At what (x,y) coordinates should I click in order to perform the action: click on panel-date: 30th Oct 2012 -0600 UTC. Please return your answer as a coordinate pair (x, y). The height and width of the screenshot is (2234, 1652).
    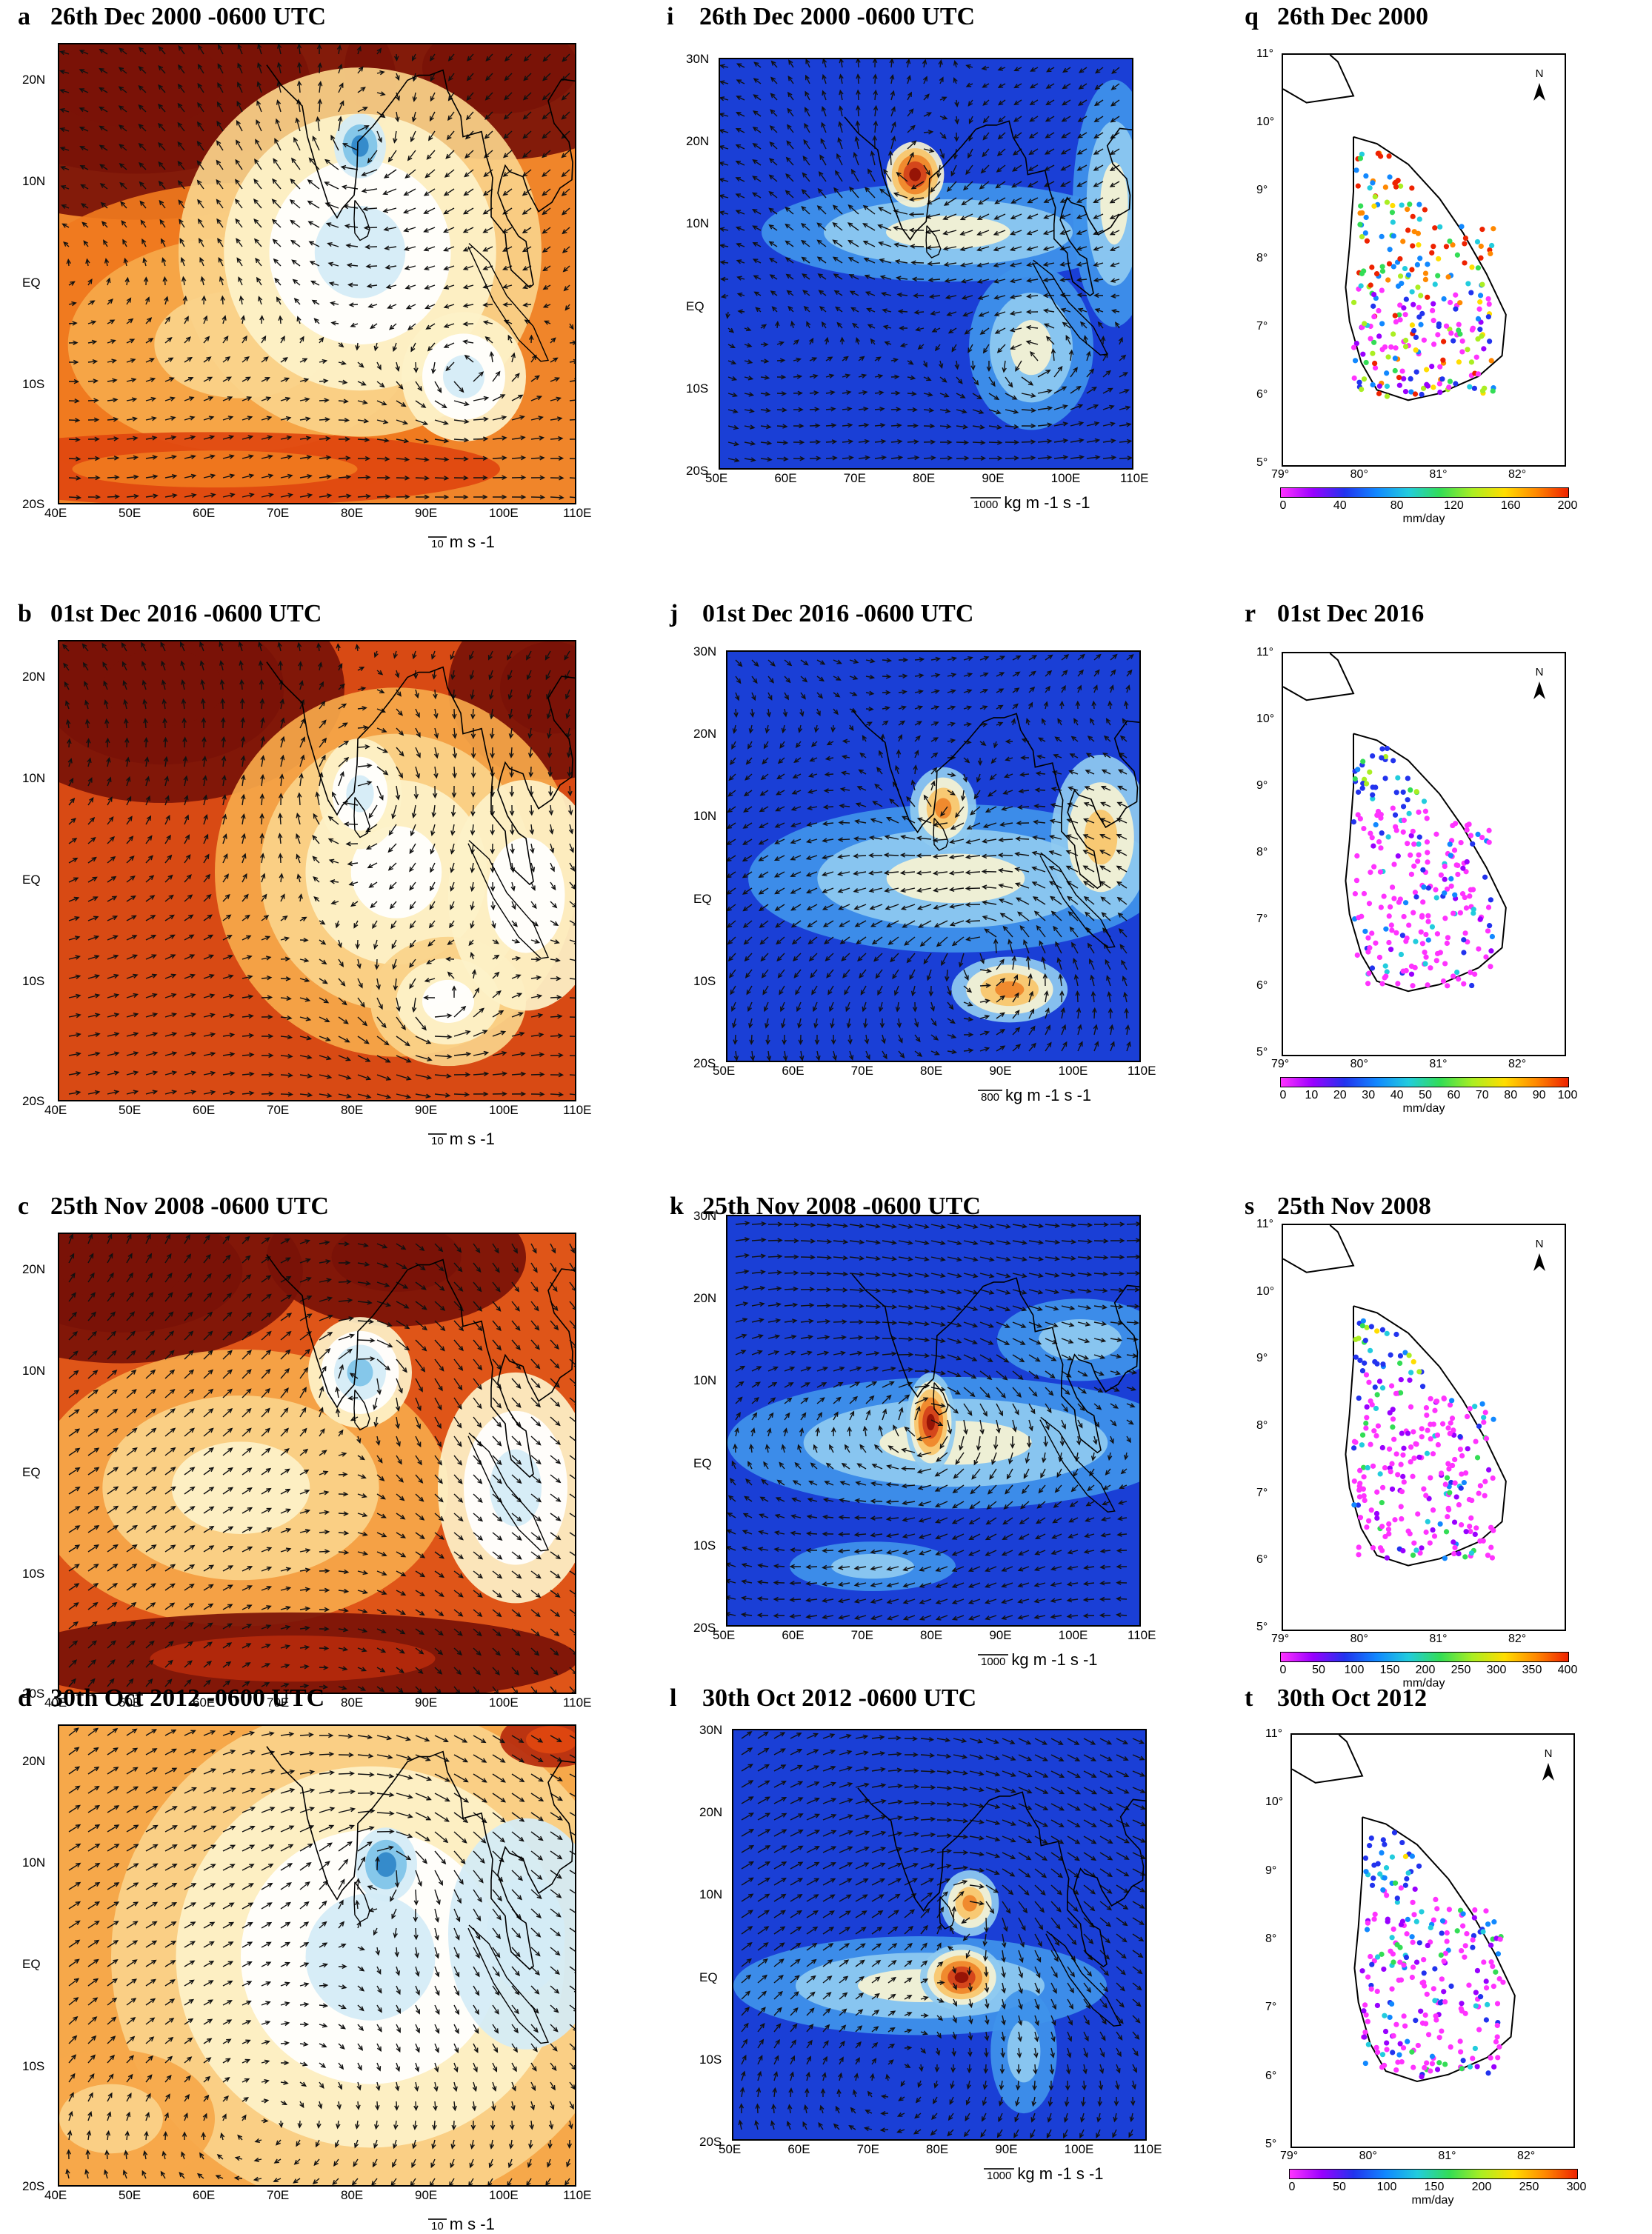
    Looking at the image, I should click on (187, 1698).